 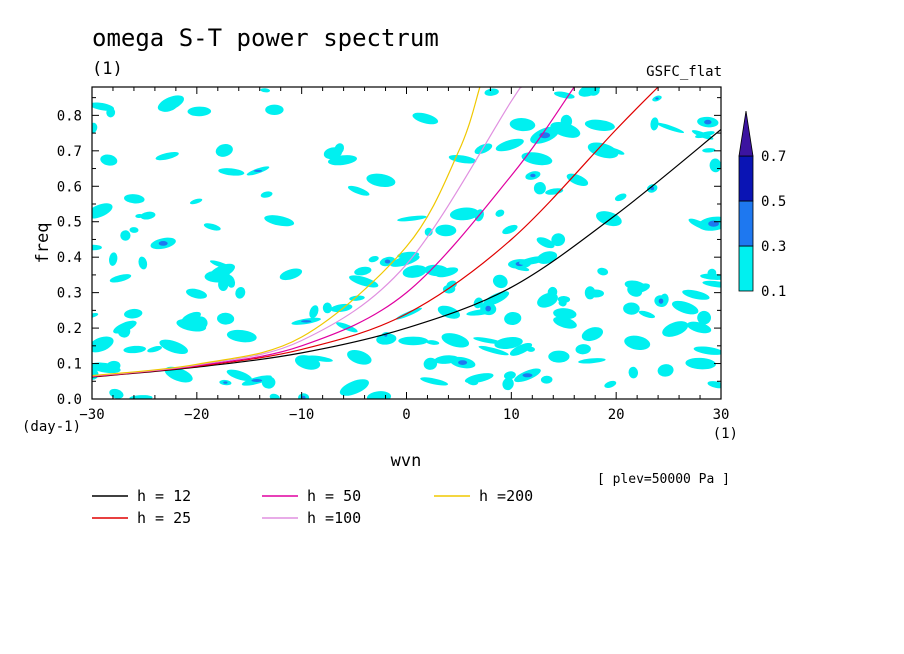 What do you see at coordinates (69, 152) in the screenshot?
I see `y-tick-label: 0.7` at bounding box center [69, 152].